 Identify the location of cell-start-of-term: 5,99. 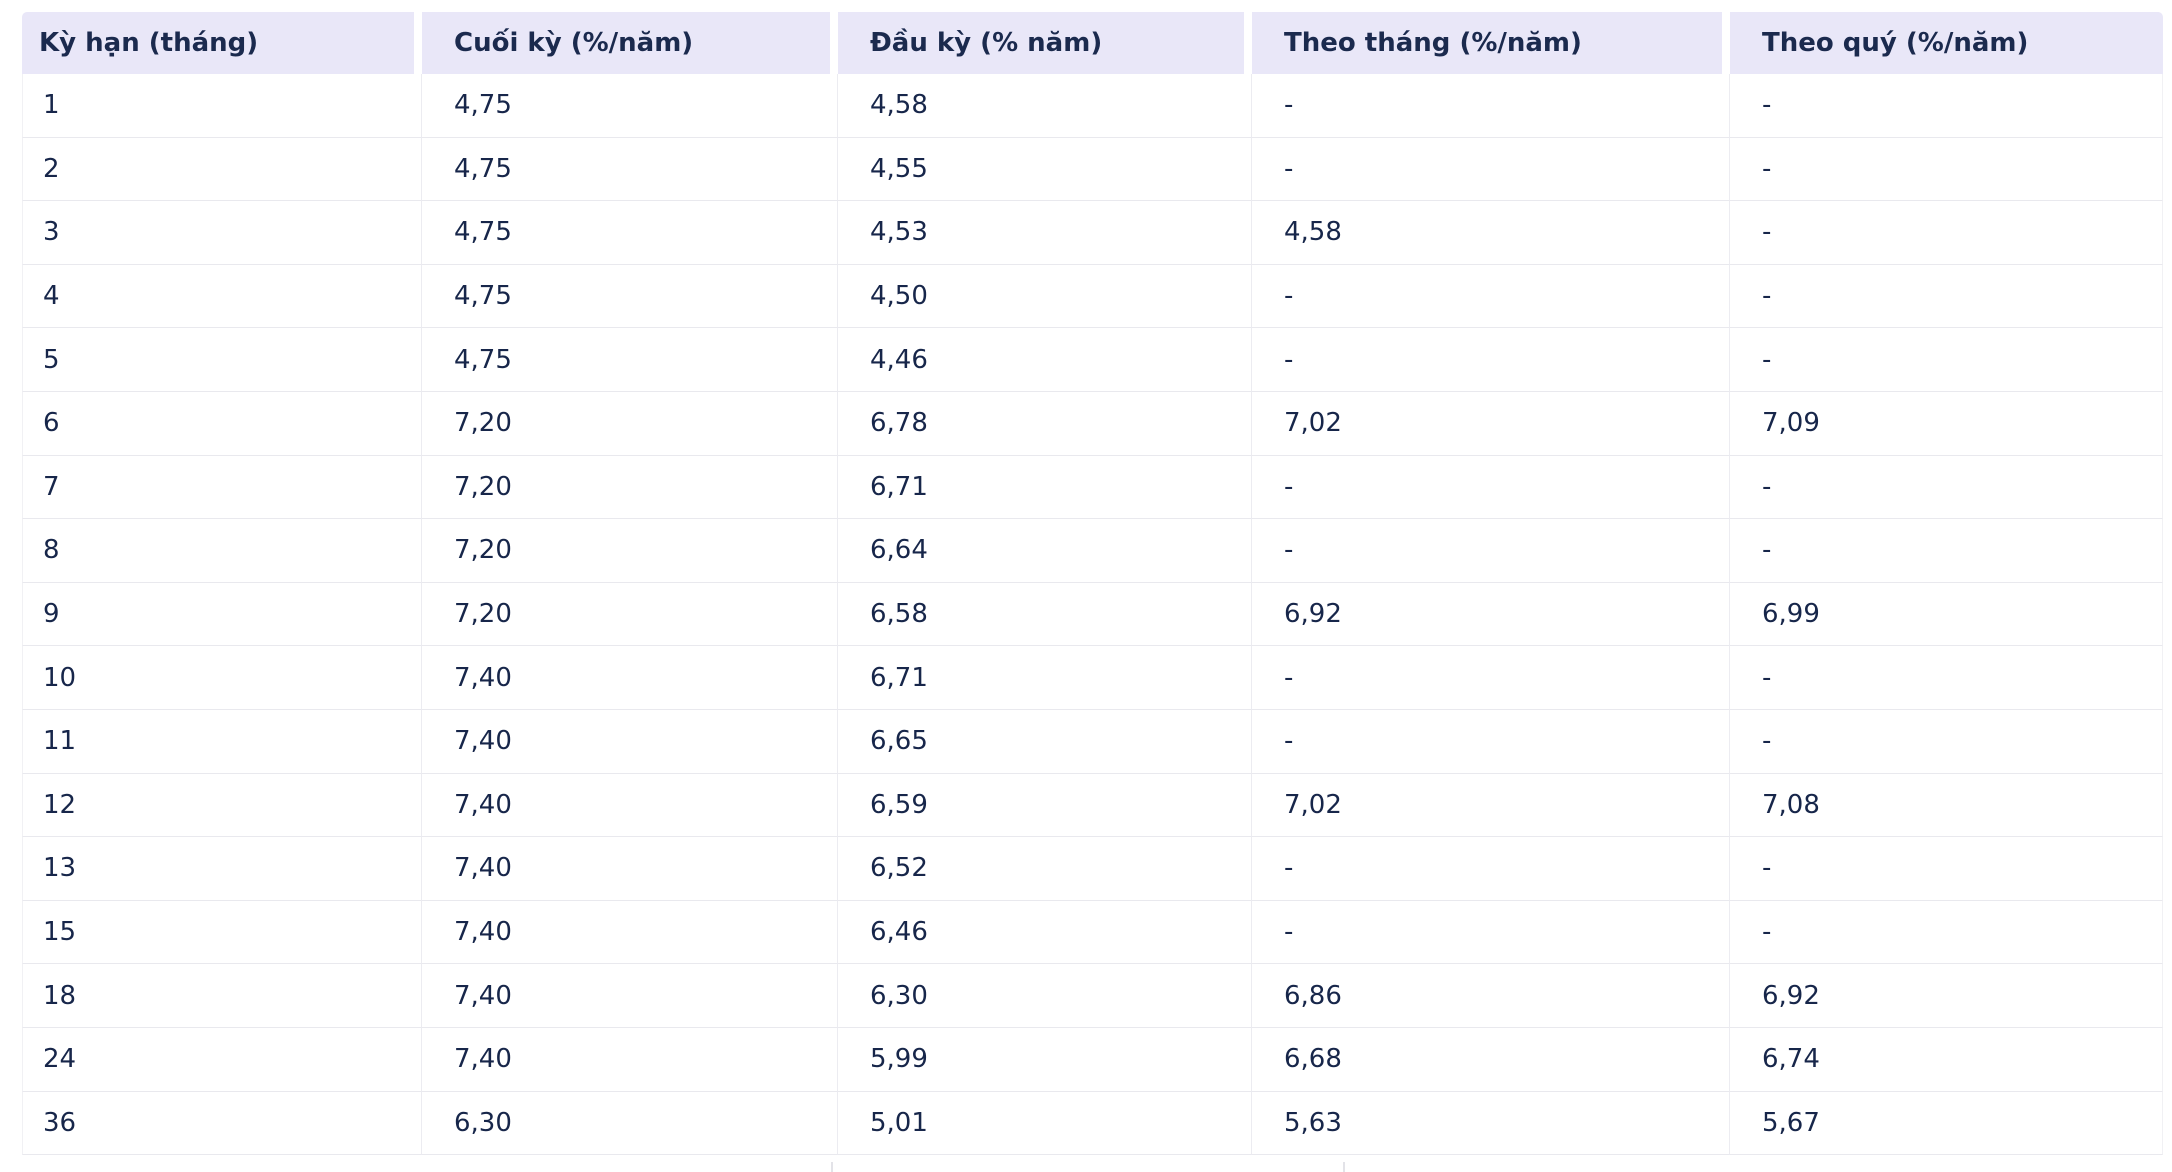
(1045, 1059).